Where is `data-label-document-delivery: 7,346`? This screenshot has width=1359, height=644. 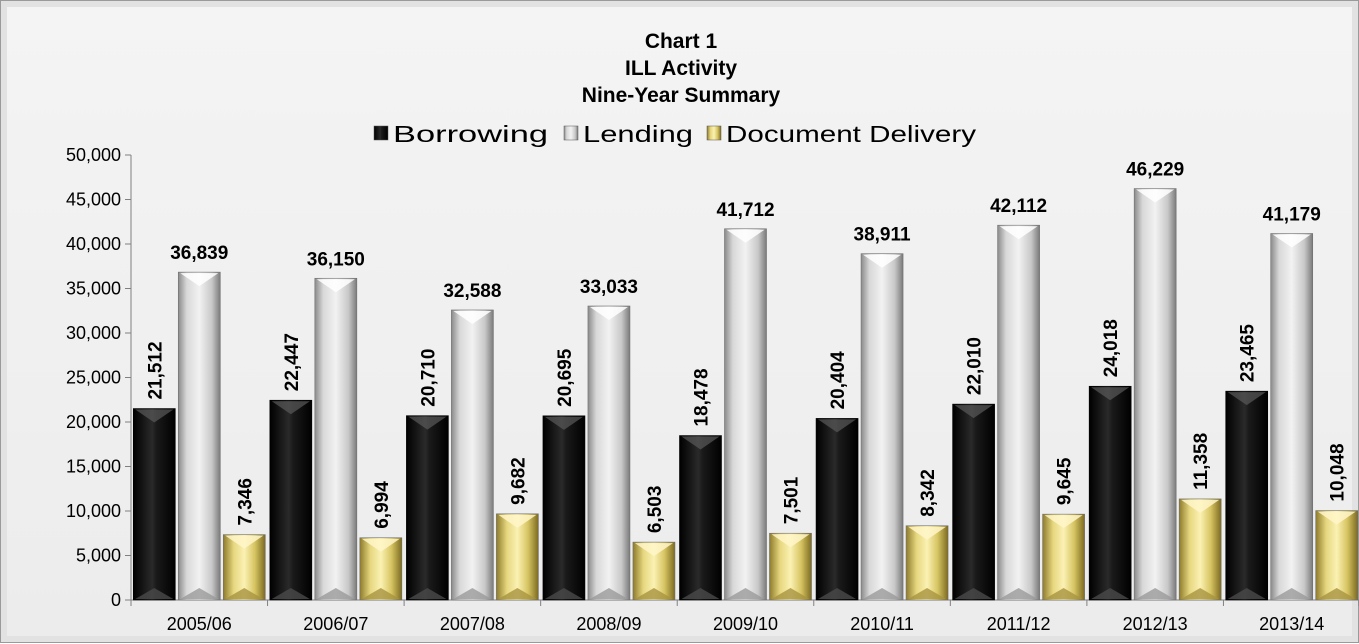
data-label-document-delivery: 7,346 is located at coordinates (245, 502).